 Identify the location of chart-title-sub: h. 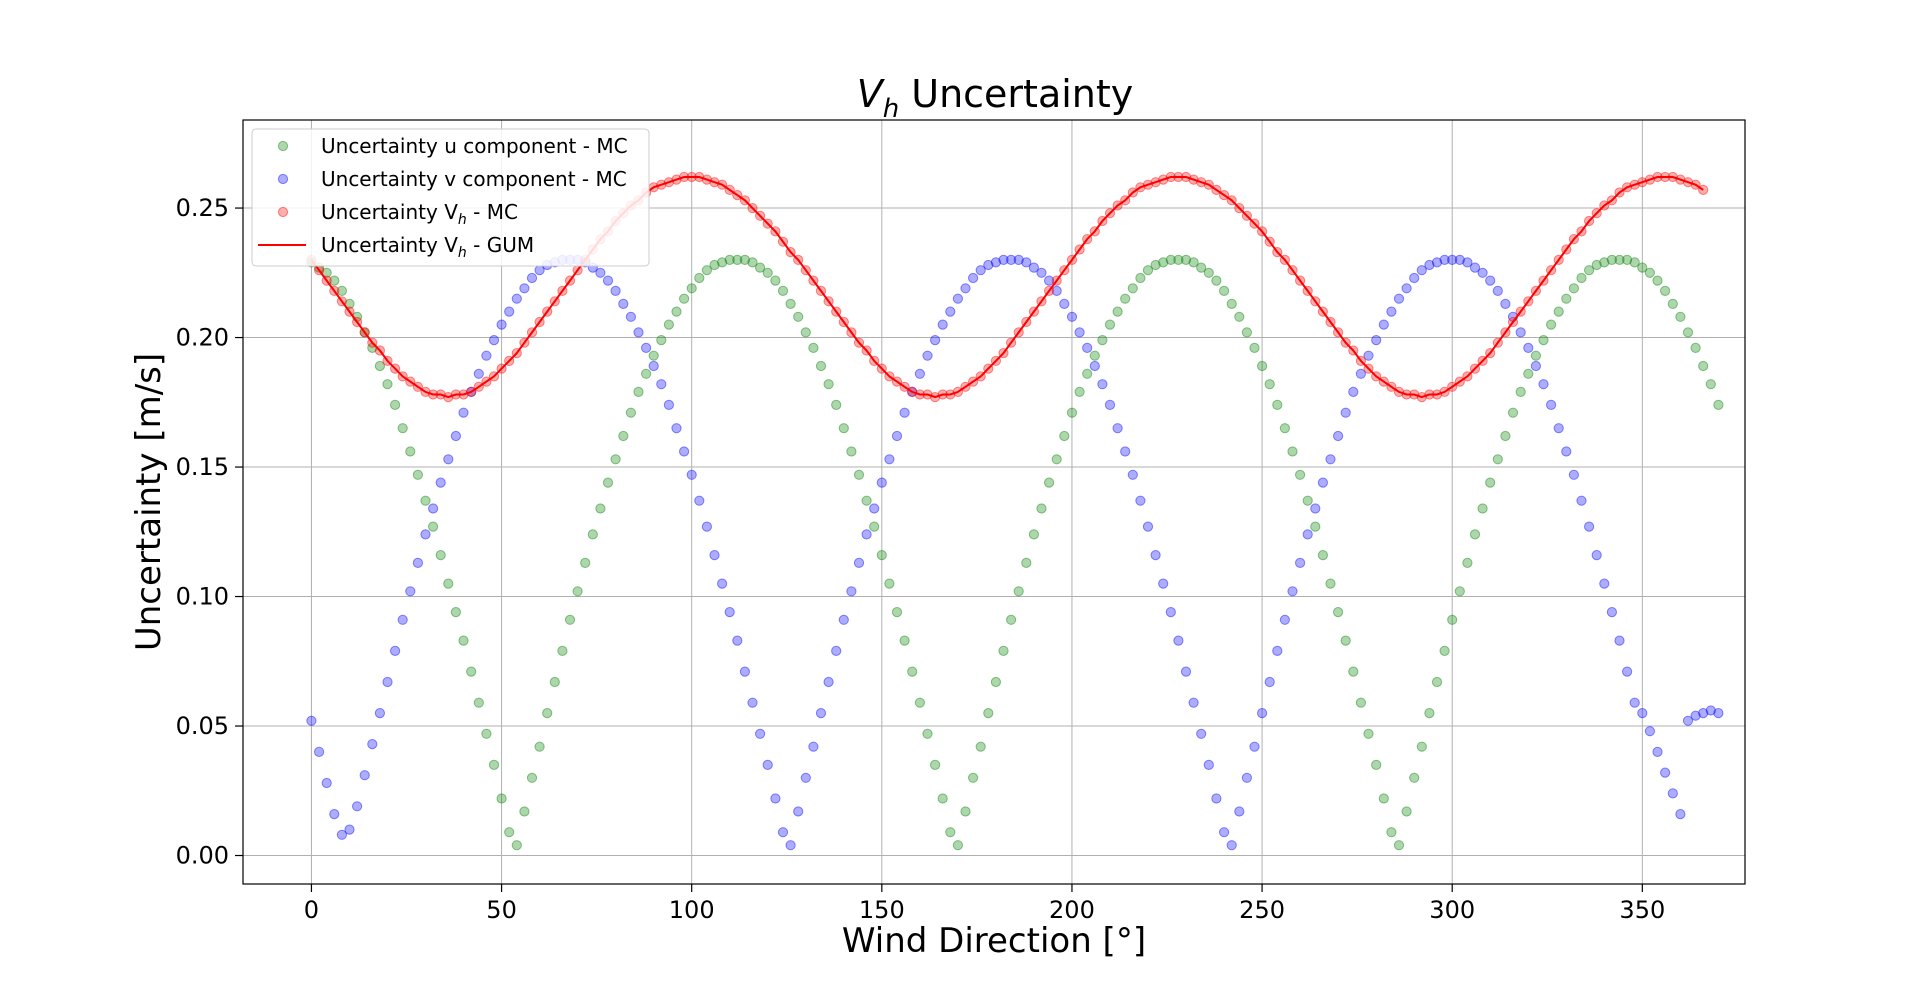
(891, 109).